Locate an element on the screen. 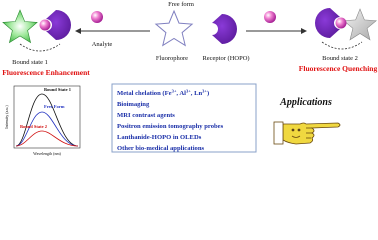  free-form: Free form is located at coordinates (181, 4).